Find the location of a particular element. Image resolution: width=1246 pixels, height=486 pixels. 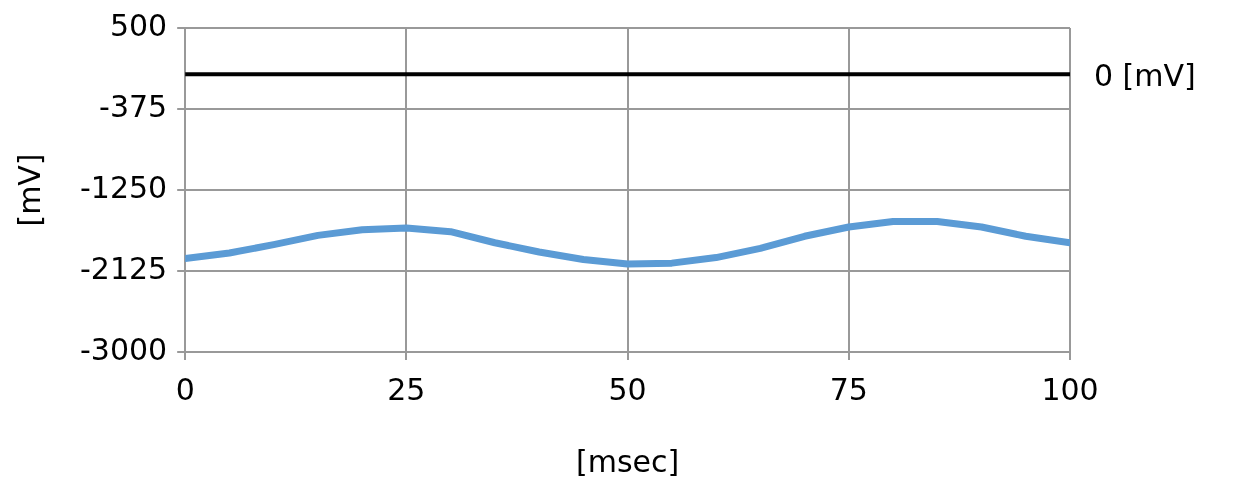

x-tick-label: 0 is located at coordinates (185, 389).